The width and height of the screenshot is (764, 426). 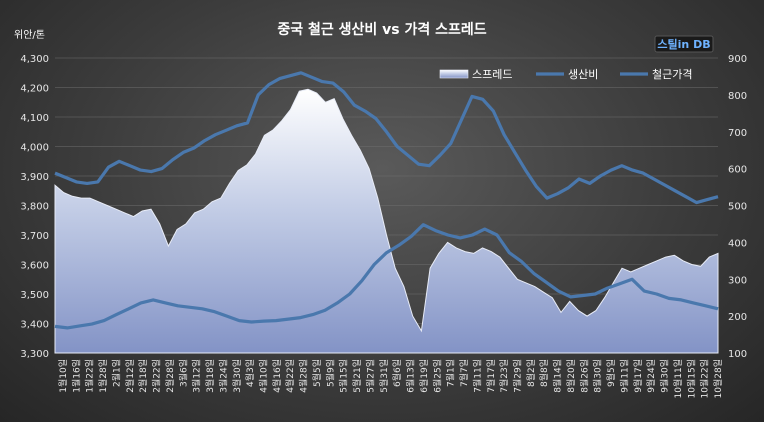 I want to click on x-tick-label: 7월17일, so click(x=491, y=376).